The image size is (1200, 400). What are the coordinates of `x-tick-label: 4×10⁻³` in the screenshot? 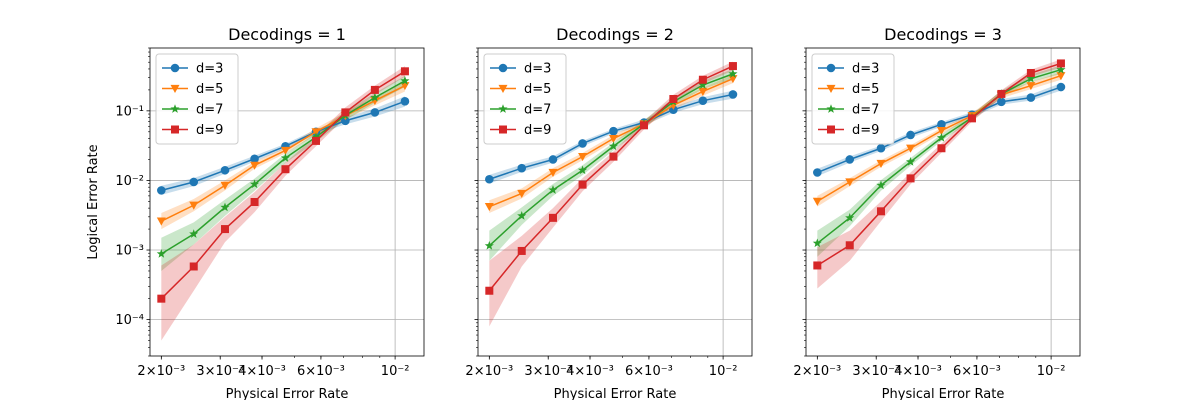 It's located at (262, 371).